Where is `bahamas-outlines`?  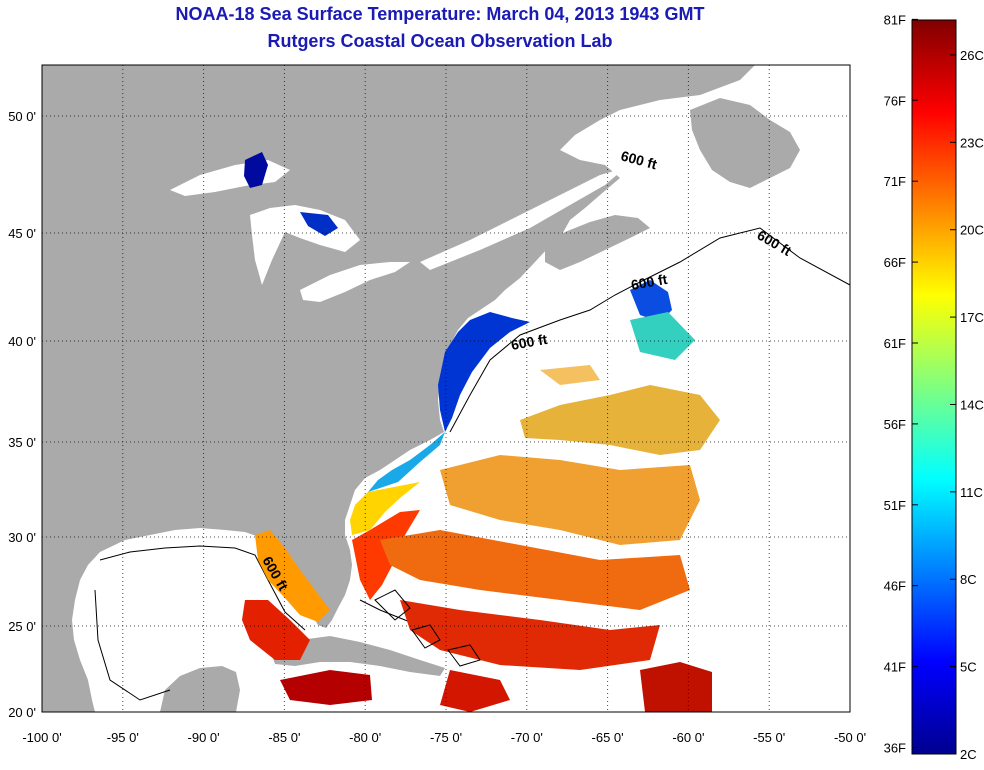
bahamas-outlines is located at coordinates (427, 628).